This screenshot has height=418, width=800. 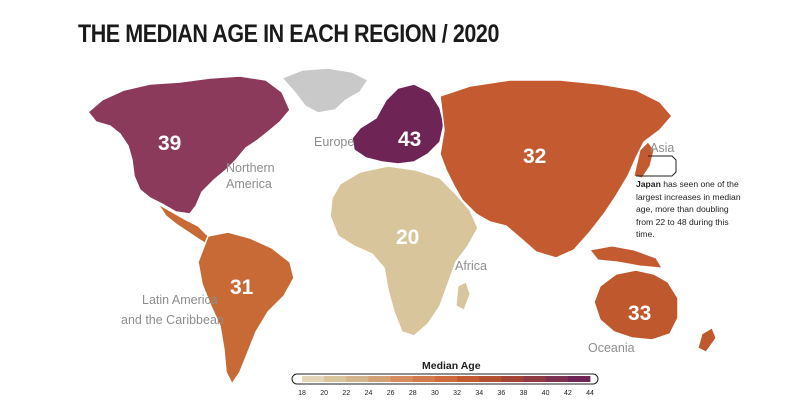 What do you see at coordinates (590, 393) in the screenshot?
I see `legend-tick-label: 44` at bounding box center [590, 393].